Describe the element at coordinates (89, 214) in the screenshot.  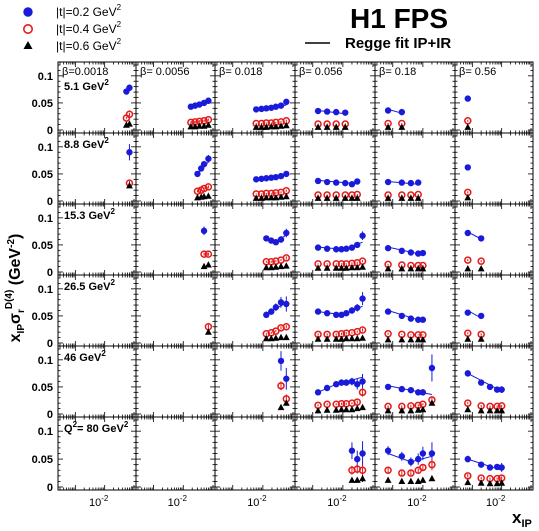
I see `q2-label-2: 15.3 GeV2` at that location.